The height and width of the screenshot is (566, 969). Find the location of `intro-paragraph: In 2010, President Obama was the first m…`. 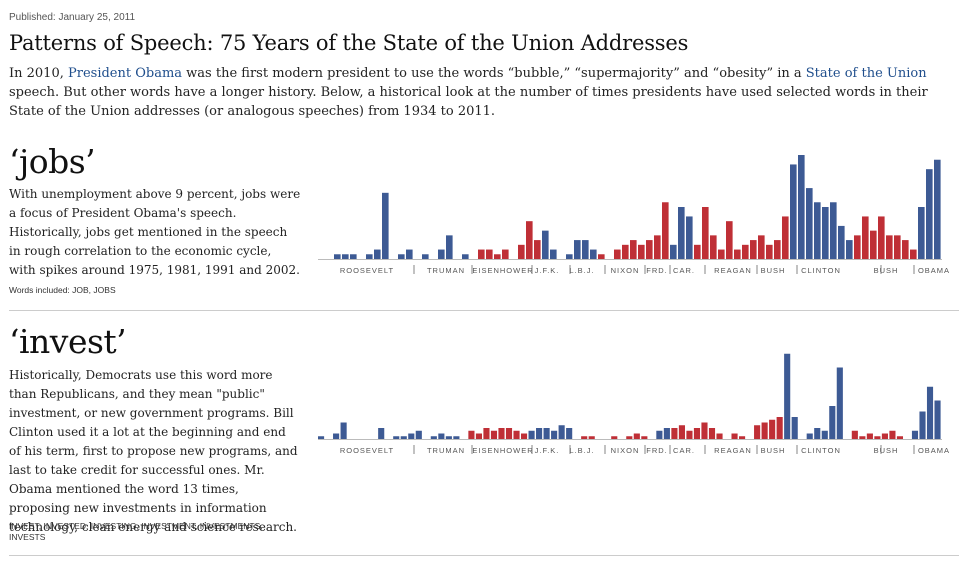

intro-paragraph: In 2010, President Obama was the first m… is located at coordinates (476, 92).